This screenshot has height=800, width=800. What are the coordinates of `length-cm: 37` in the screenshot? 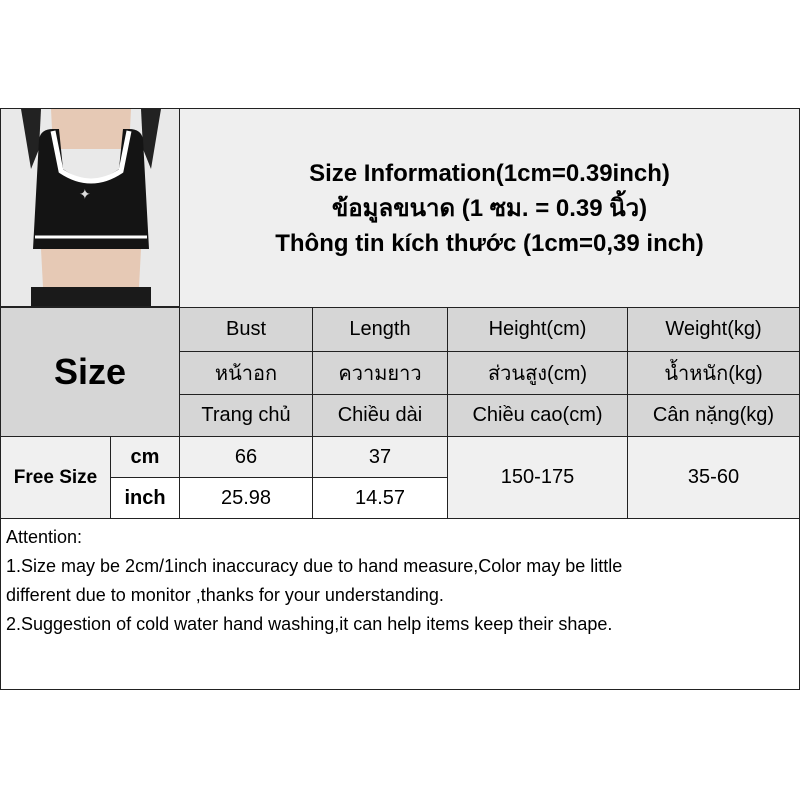 It's located at (380, 457).